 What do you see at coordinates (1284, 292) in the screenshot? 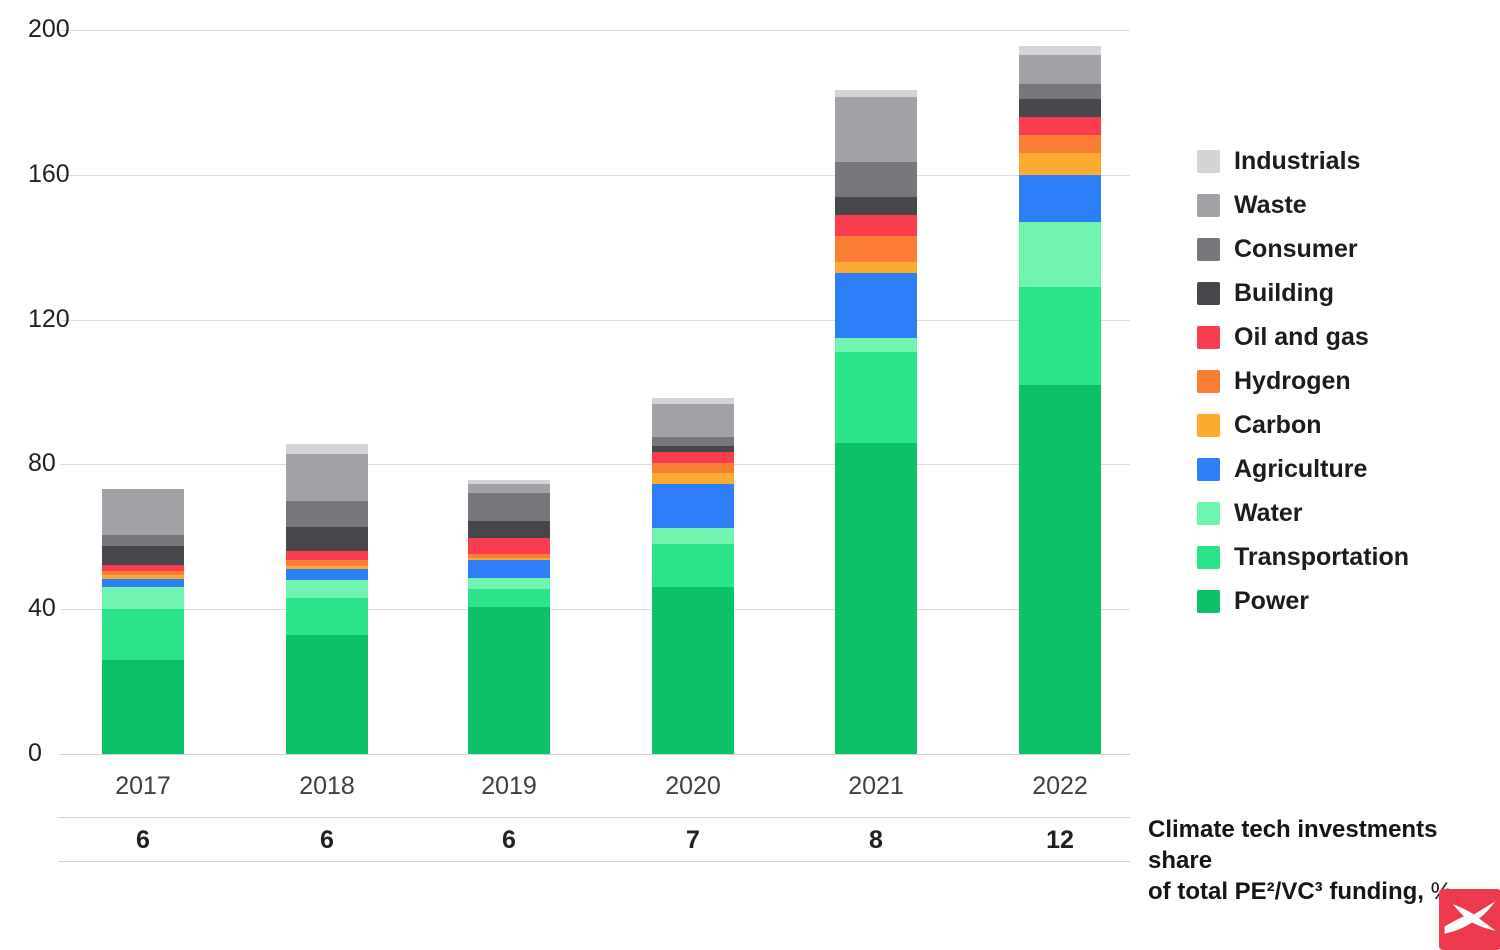
I see `legend-label: Building` at bounding box center [1284, 292].